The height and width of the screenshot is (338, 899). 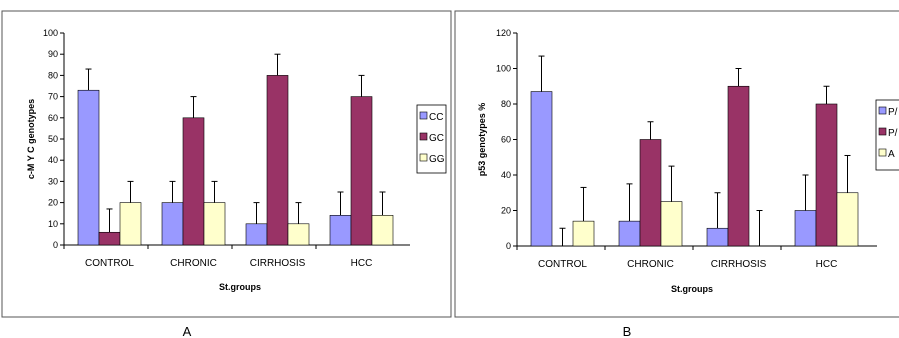 What do you see at coordinates (583, 233) in the screenshot?
I see `bar-a-control` at bounding box center [583, 233].